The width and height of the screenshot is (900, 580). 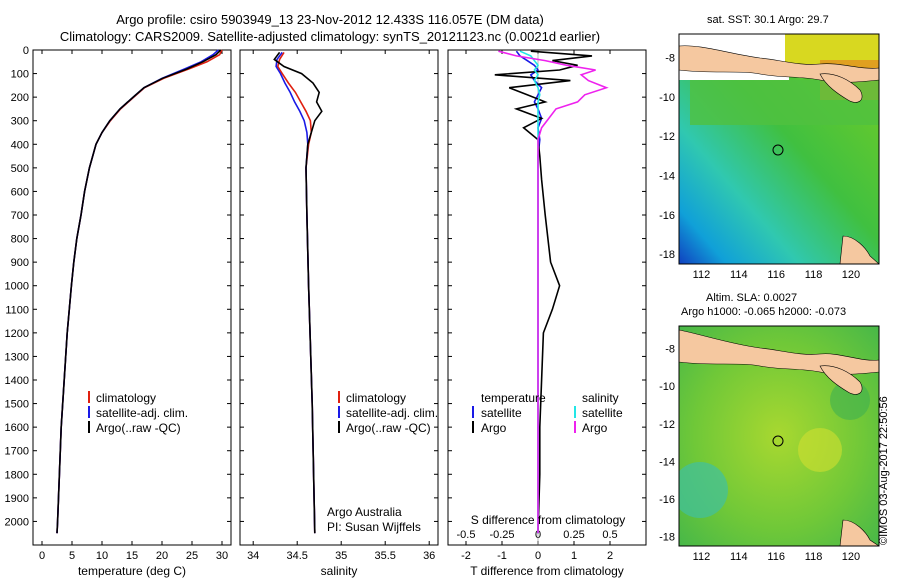 What do you see at coordinates (20, 216) in the screenshot?
I see `depth-tick-label: 700` at bounding box center [20, 216].